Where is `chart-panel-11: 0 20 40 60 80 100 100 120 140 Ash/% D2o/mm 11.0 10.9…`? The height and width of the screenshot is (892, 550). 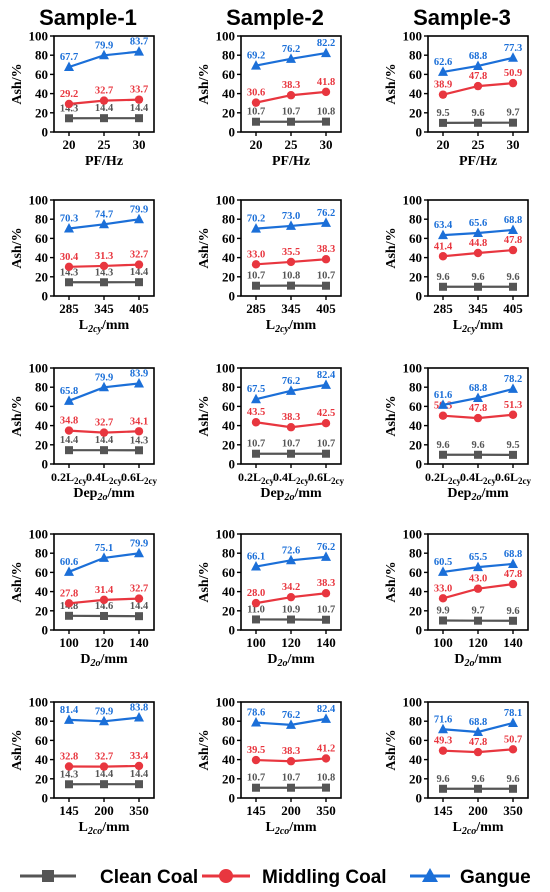 chart-panel-11: 0 20 40 60 80 100 100 120 140 Ash/% D2o/mm 11.0 10.9… is located at coordinates (269, 598).